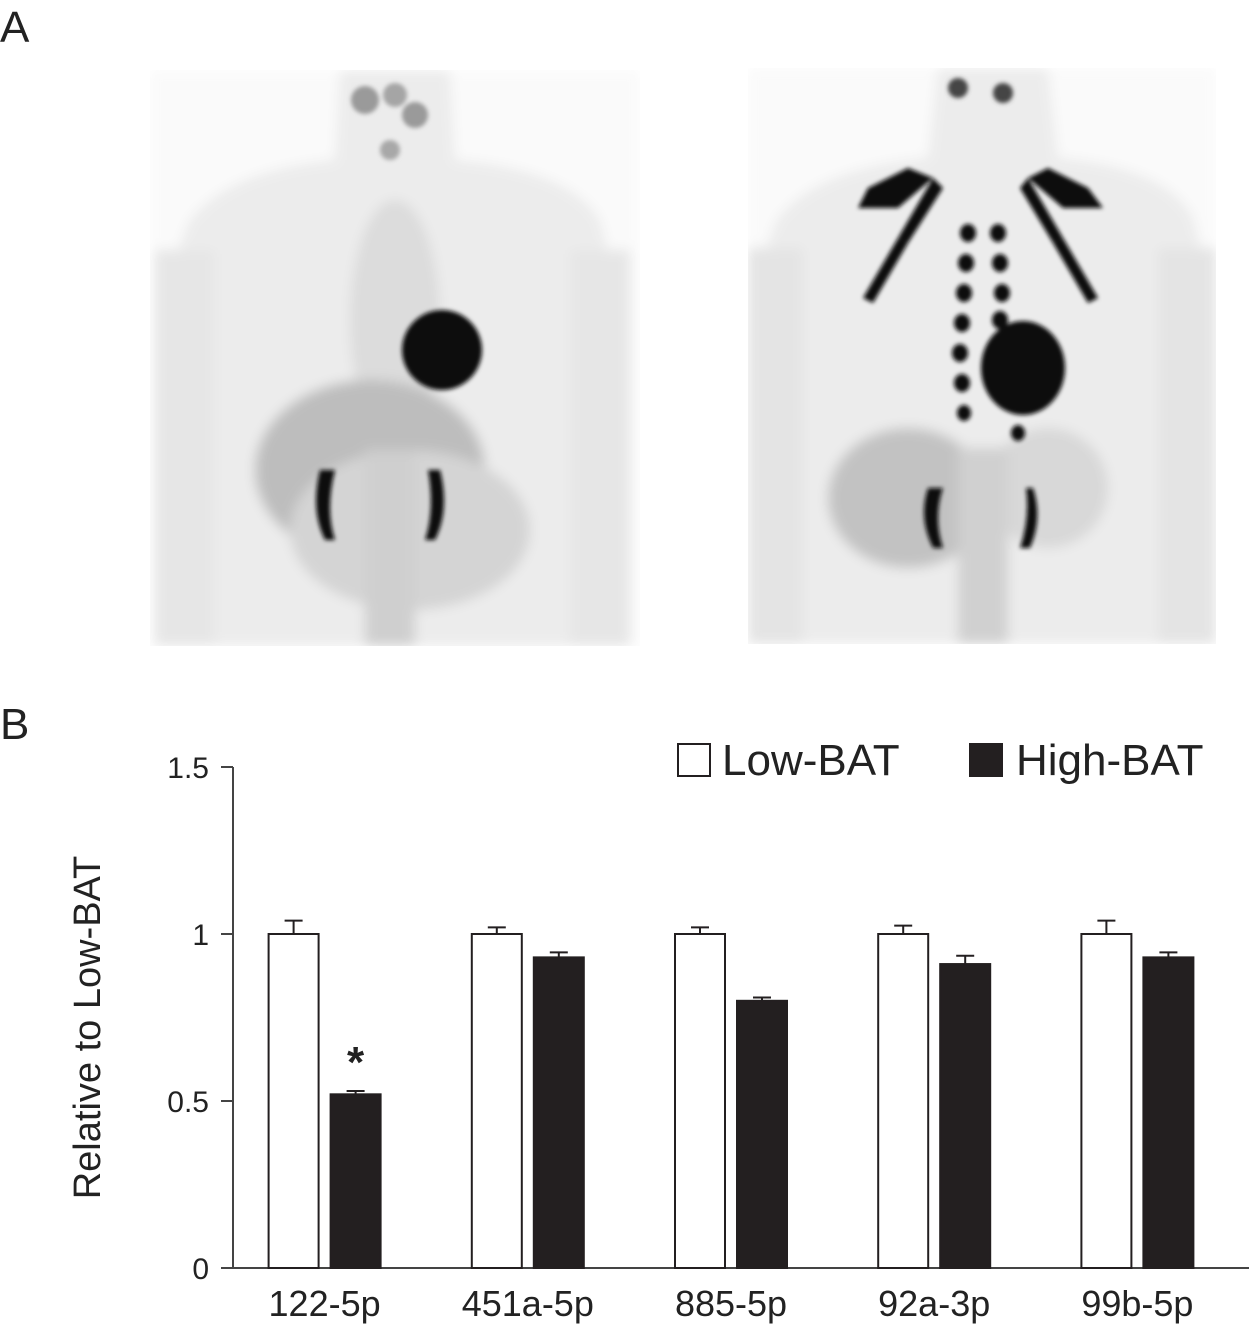 The height and width of the screenshot is (1327, 1249). I want to click on bar-high-bat-99b-5p, so click(1168, 1112).